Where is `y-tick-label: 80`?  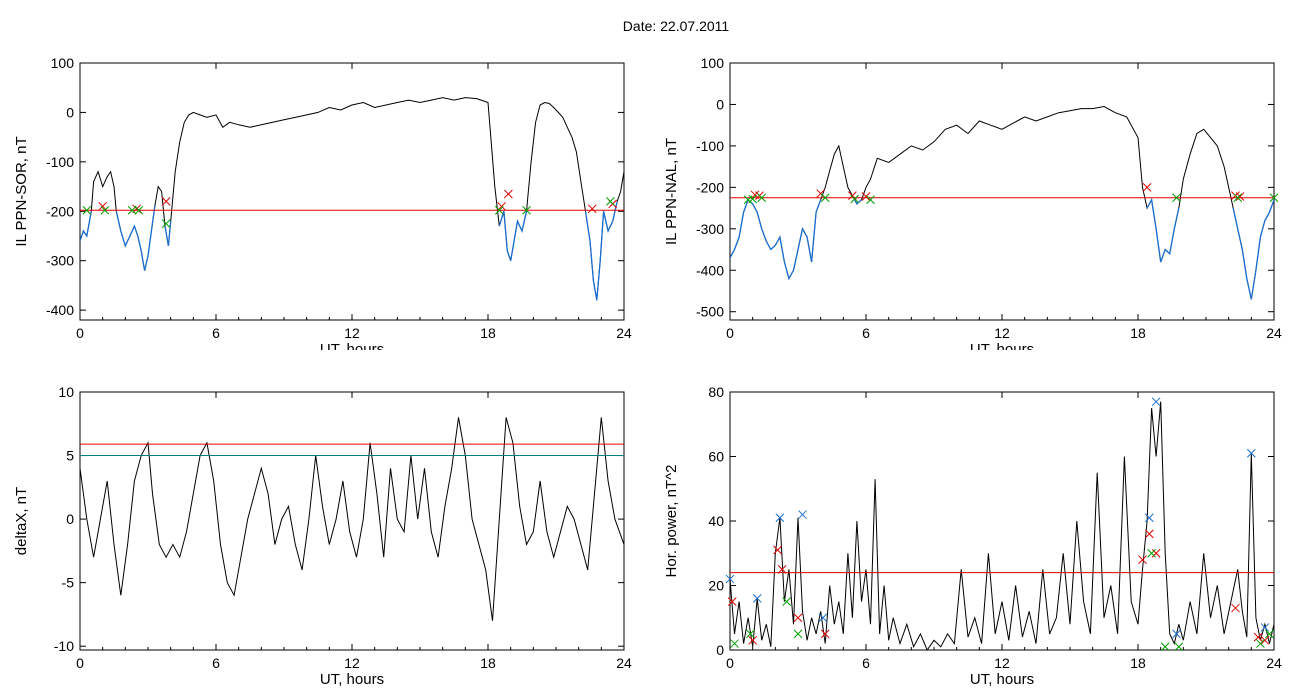 y-tick-label: 80 is located at coordinates (716, 392).